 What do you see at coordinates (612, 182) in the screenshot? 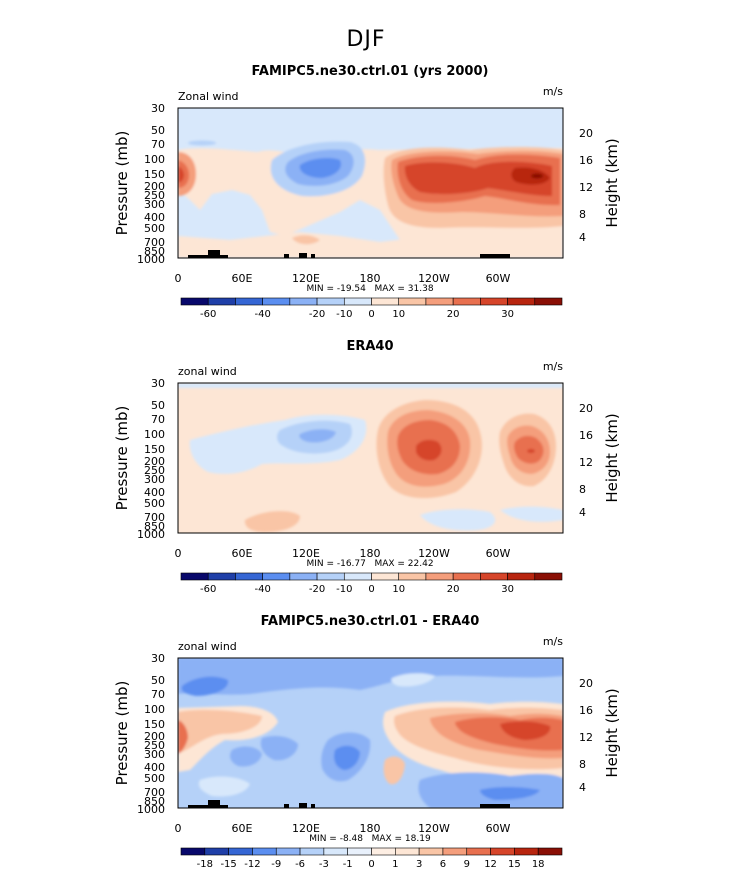
I see `panel-1-ylabel-right: Height (km)` at bounding box center [612, 182].